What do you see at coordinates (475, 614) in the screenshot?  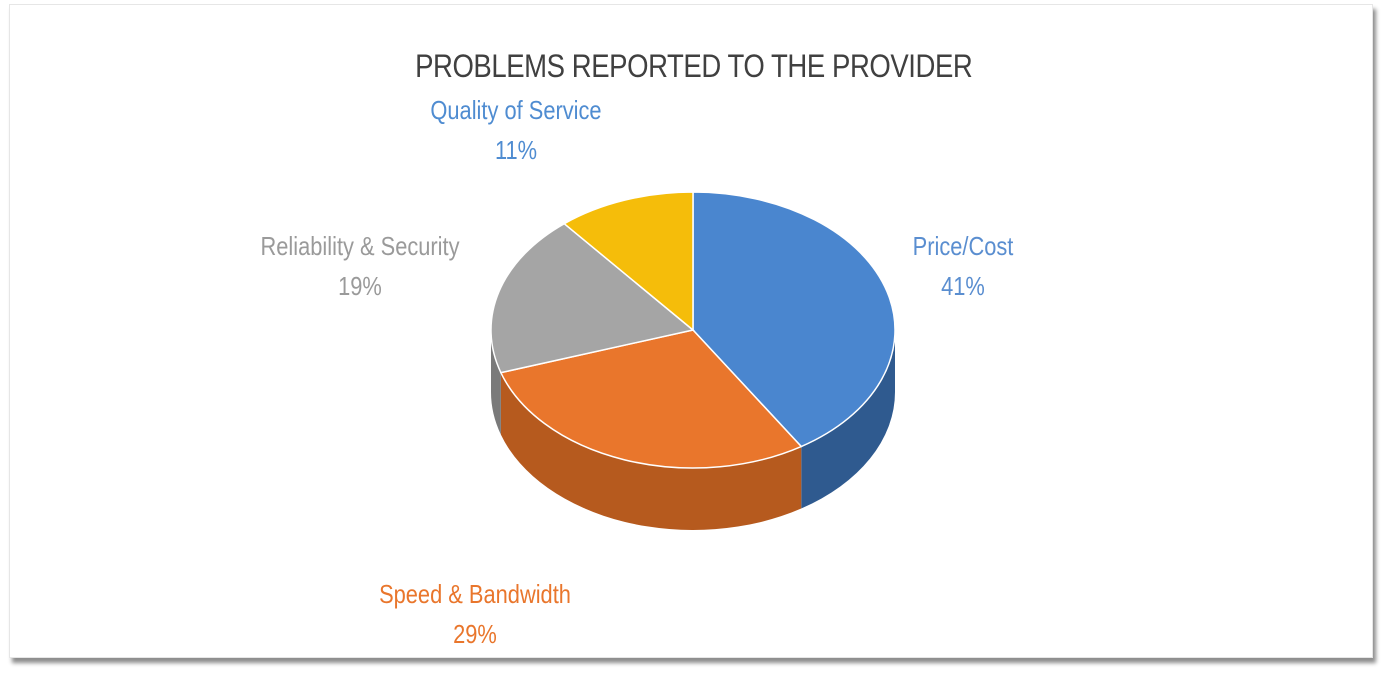 I see `label-speed-bandwidth: Speed & Bandwidth 29%` at bounding box center [475, 614].